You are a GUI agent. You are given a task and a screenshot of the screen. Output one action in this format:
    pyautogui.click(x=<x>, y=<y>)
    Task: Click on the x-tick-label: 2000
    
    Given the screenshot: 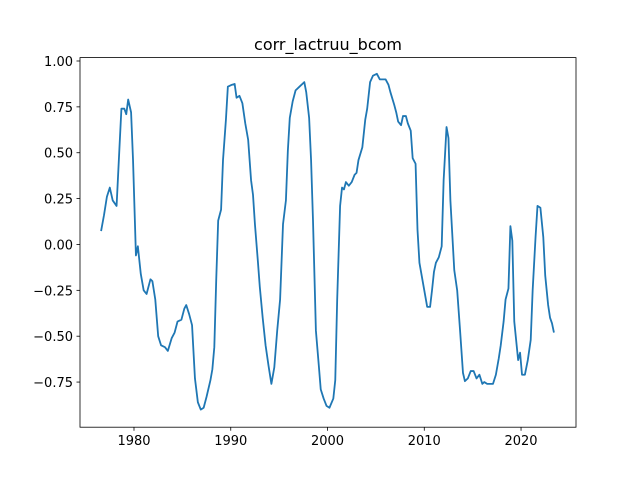 What is the action you would take?
    pyautogui.click(x=327, y=441)
    